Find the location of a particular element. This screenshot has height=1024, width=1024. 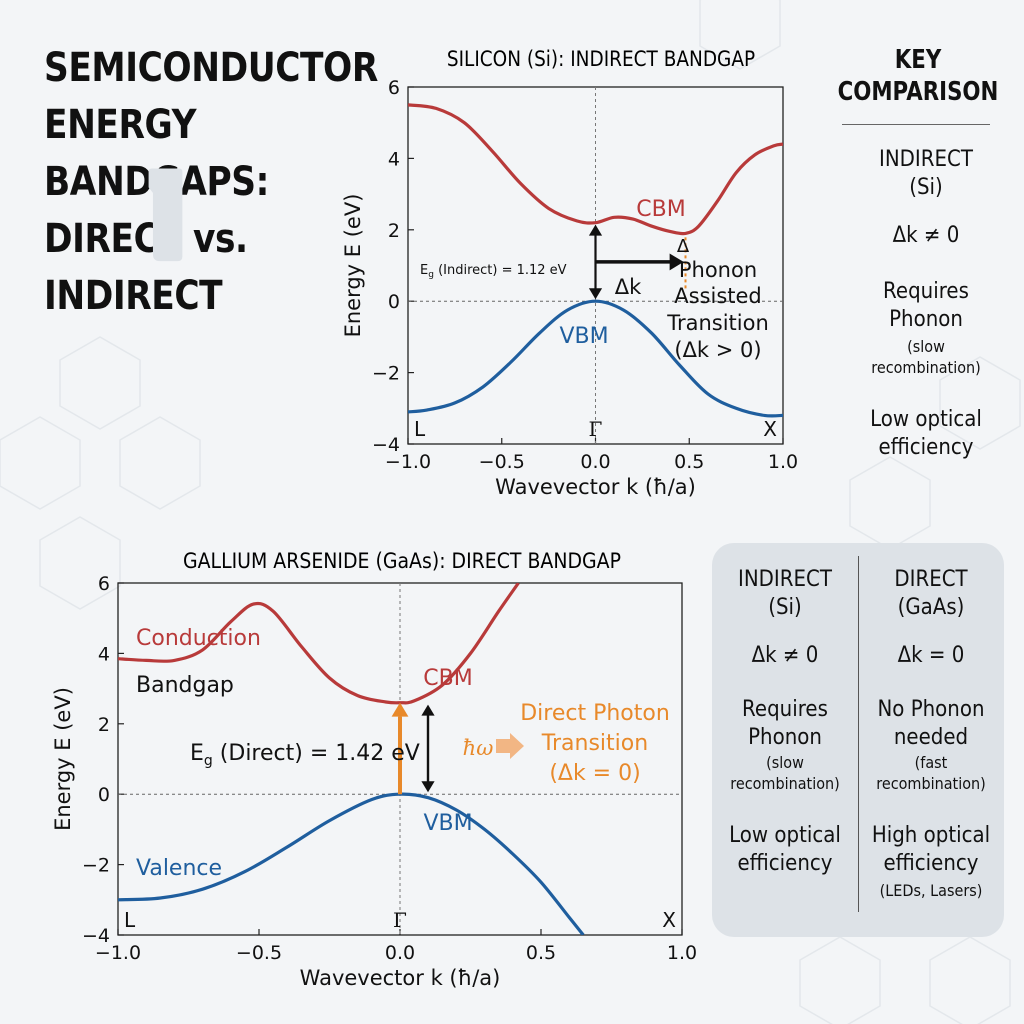

key-comparison-panel is located at coordinates (165, 215).